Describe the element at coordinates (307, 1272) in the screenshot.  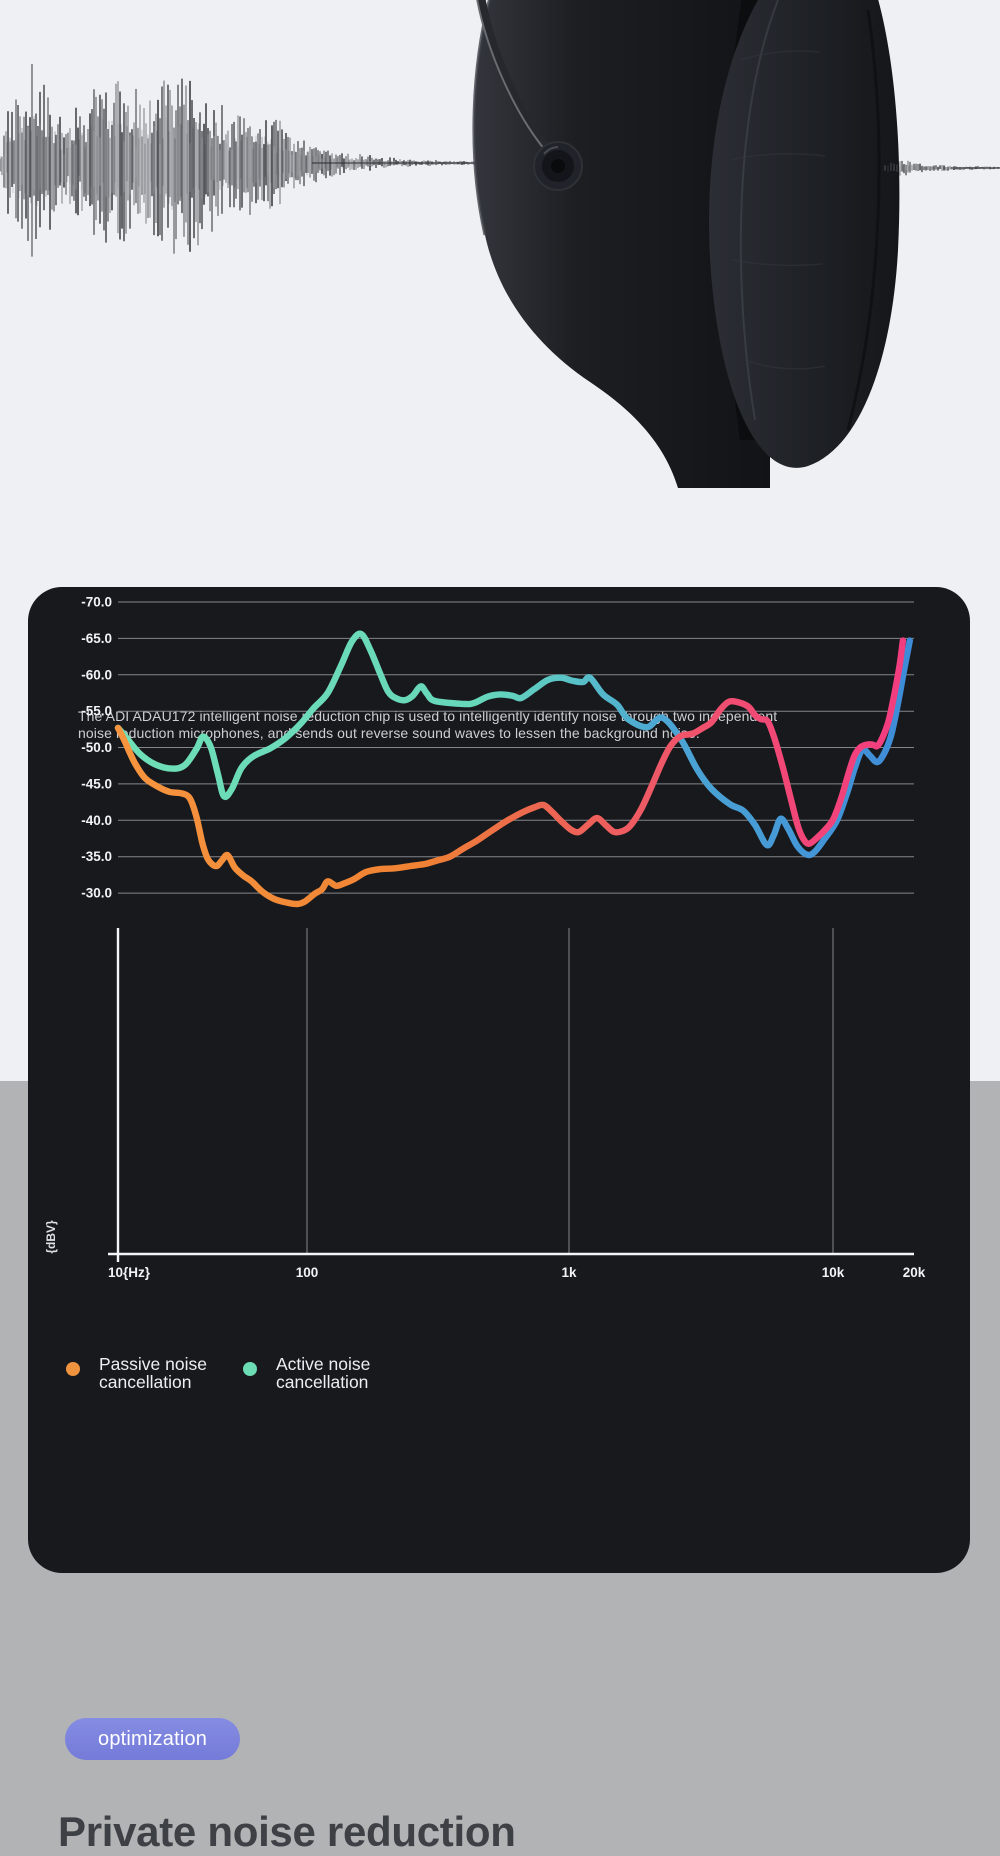
I see `svg-text: 100` at that location.